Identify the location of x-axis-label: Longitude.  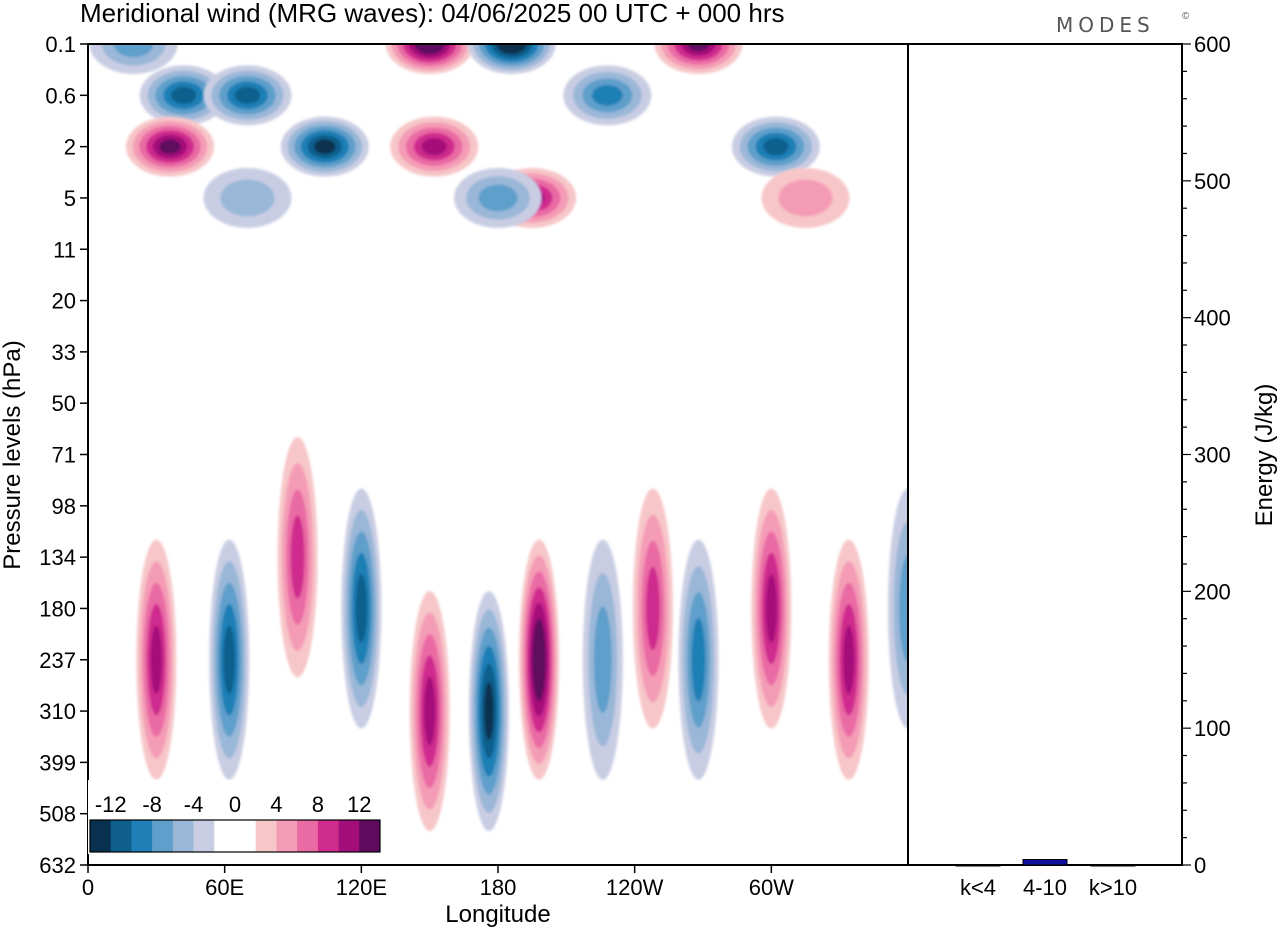
(497, 914).